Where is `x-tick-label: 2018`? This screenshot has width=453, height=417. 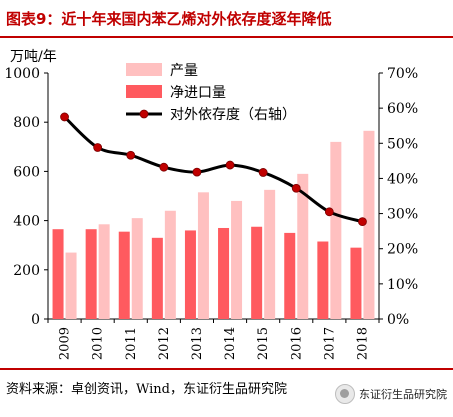
x-tick-label: 2018 is located at coordinates (362, 343).